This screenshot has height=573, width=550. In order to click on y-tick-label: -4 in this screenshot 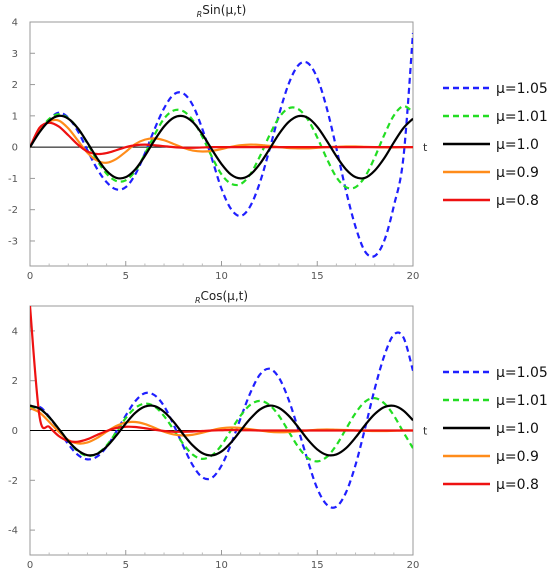, I will do `click(13, 531)`.